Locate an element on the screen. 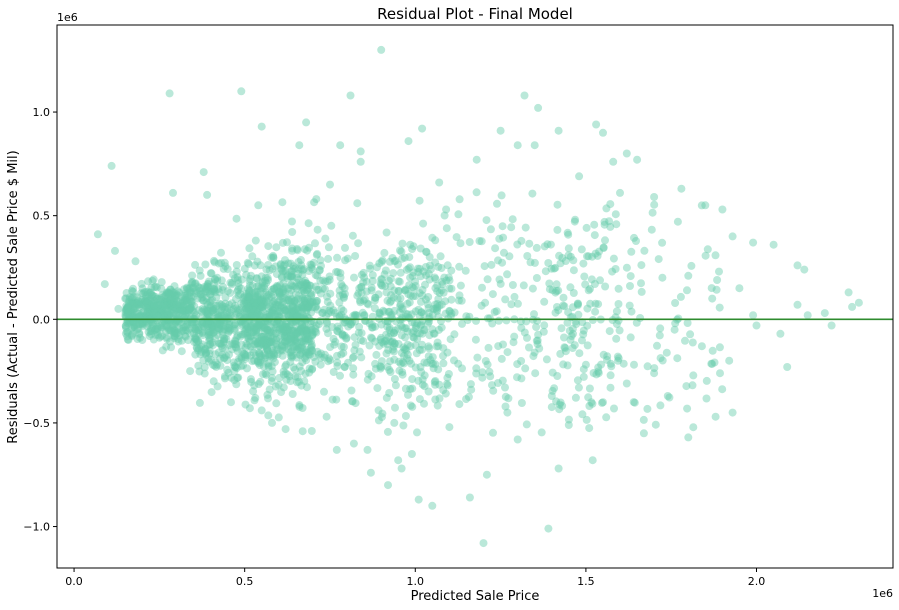  y-axis-offset-label: 1e6 is located at coordinates (67, 17).